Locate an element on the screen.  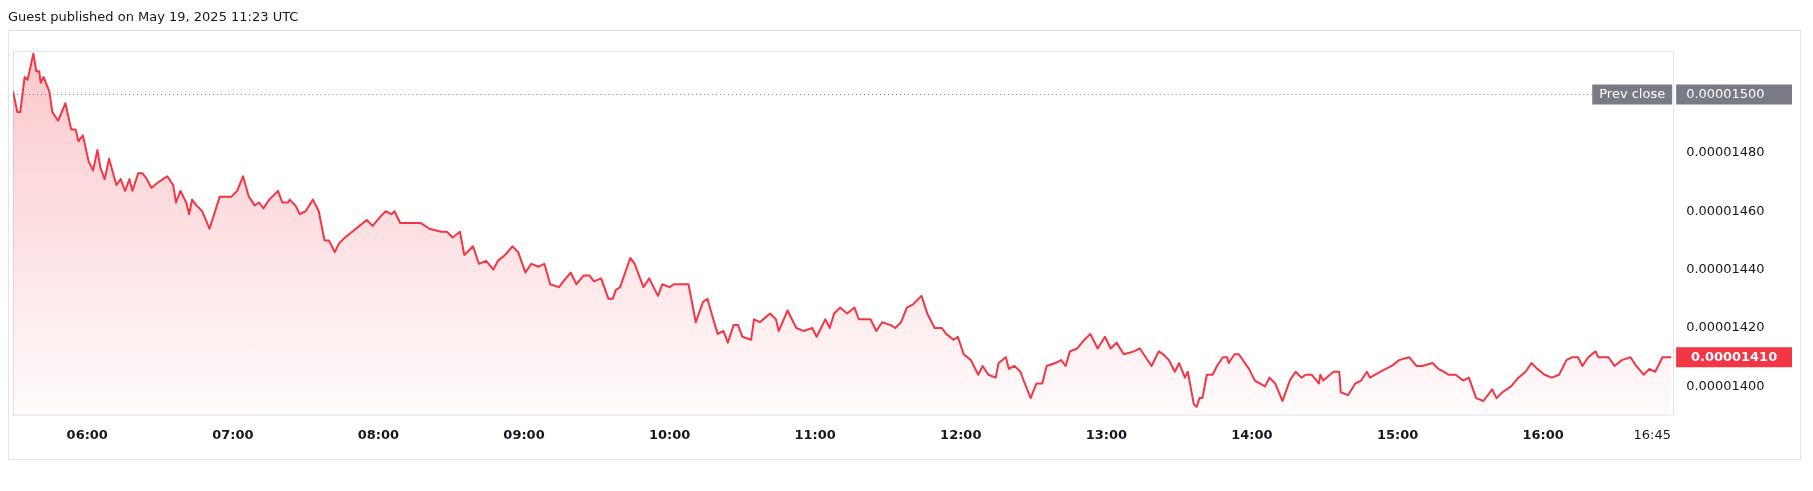
x-tick-label: 06:00 is located at coordinates (87, 434).